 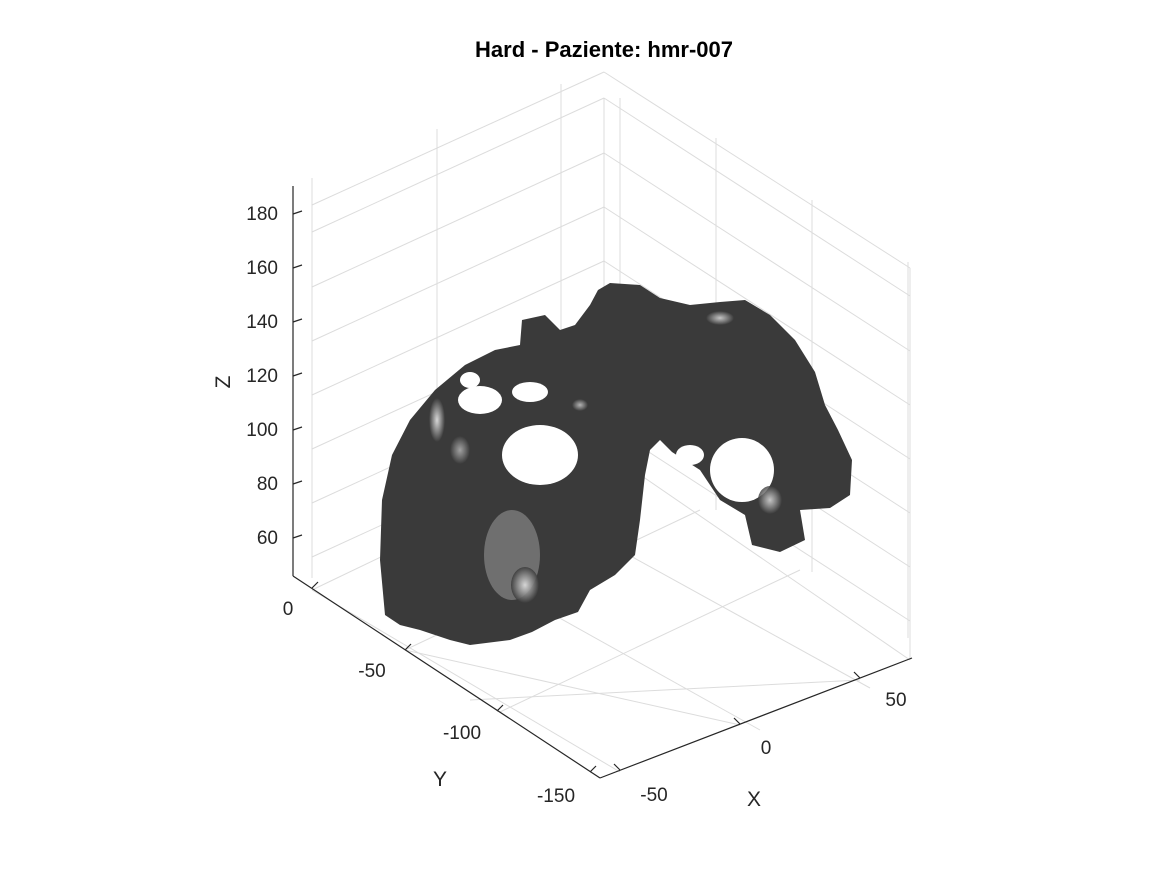 I want to click on y-tick-labels: 0 -50 -100 -150, so click(x=429, y=703).